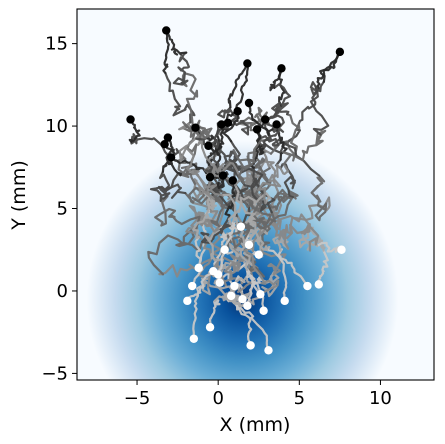 This screenshot has height=444, width=445. What do you see at coordinates (255, 425) in the screenshot?
I see `x-axis-label: X (mm)` at bounding box center [255, 425].